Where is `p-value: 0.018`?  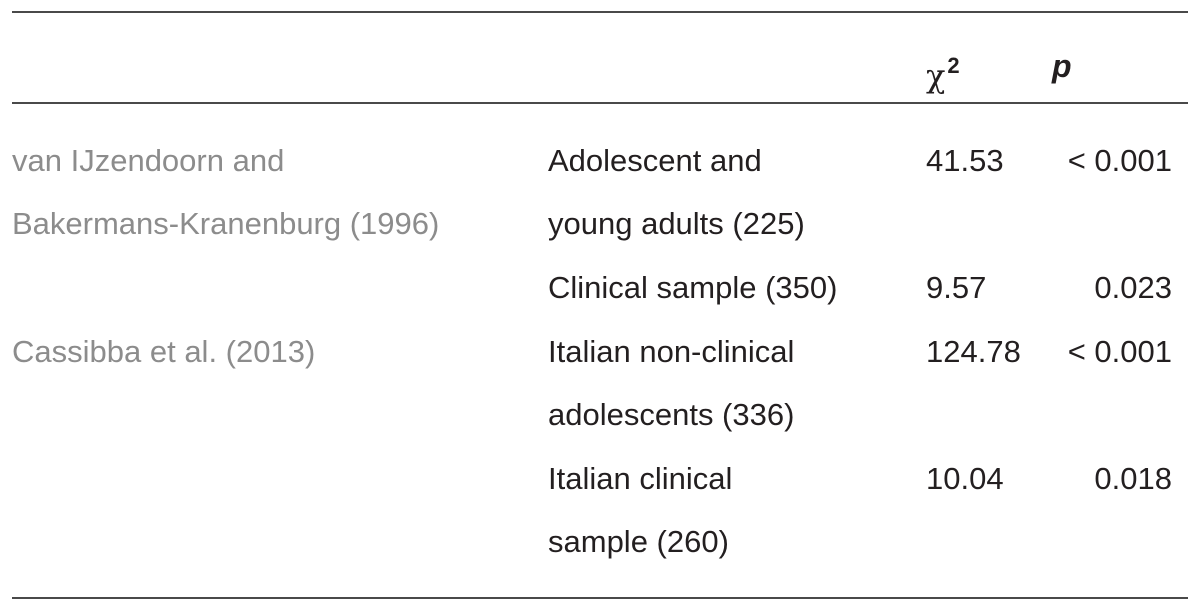 p-value: 0.018 is located at coordinates (1133, 478).